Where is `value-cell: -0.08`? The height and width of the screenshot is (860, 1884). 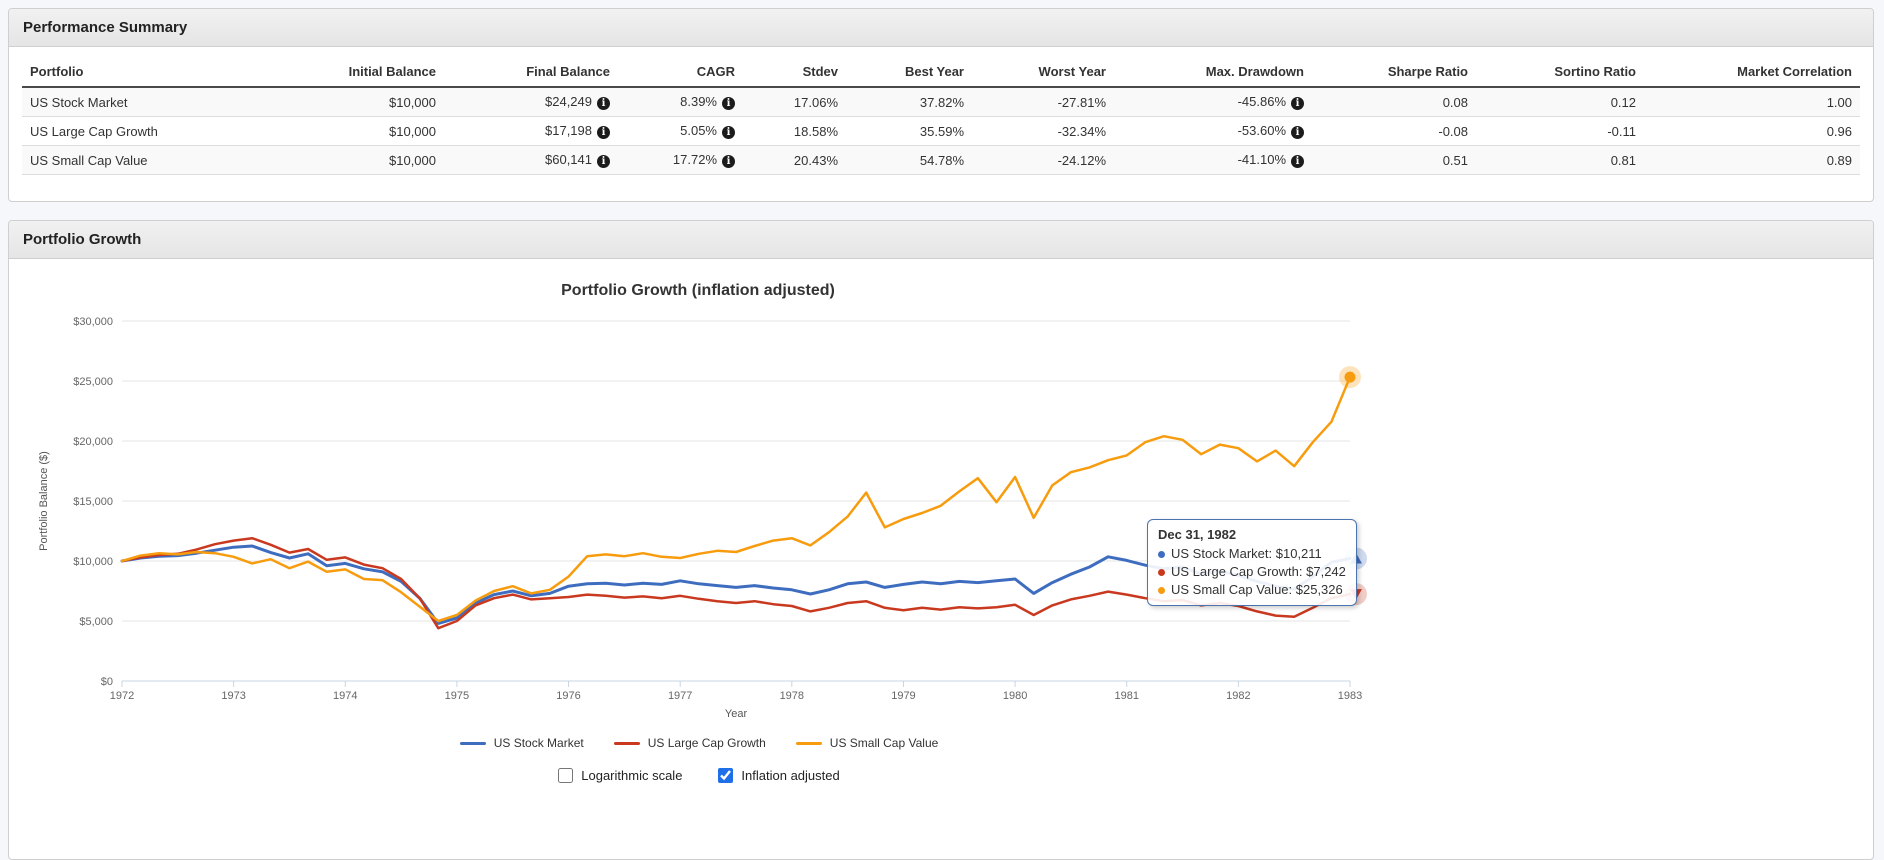
value-cell: -0.08 is located at coordinates (1394, 131).